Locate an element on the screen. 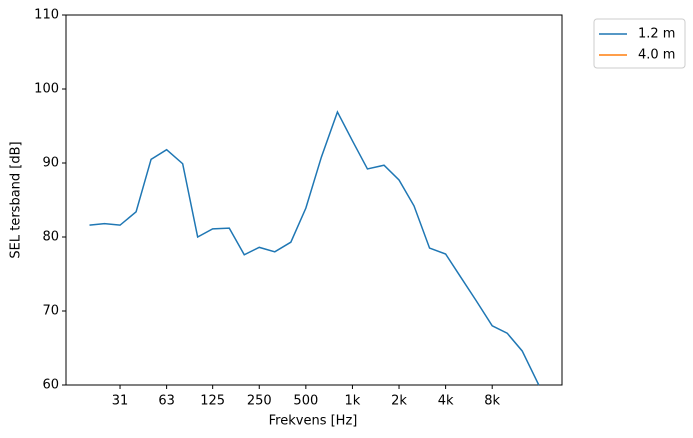  y-tick-label: 70 is located at coordinates (50, 311).